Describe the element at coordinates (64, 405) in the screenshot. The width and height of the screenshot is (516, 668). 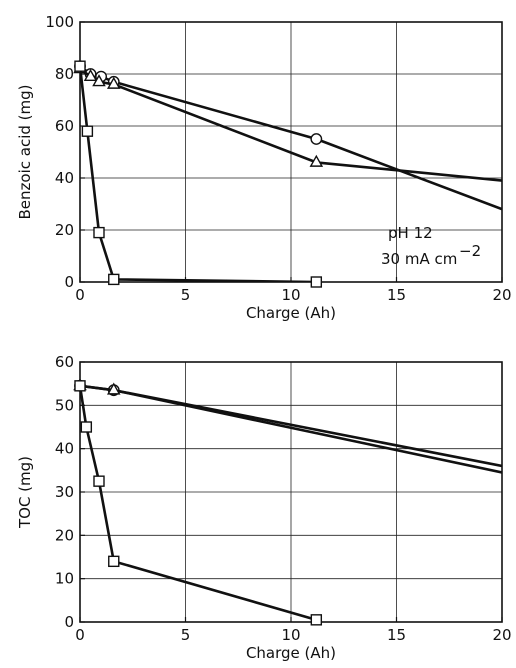
I see `y-tick-label: 50` at that location.